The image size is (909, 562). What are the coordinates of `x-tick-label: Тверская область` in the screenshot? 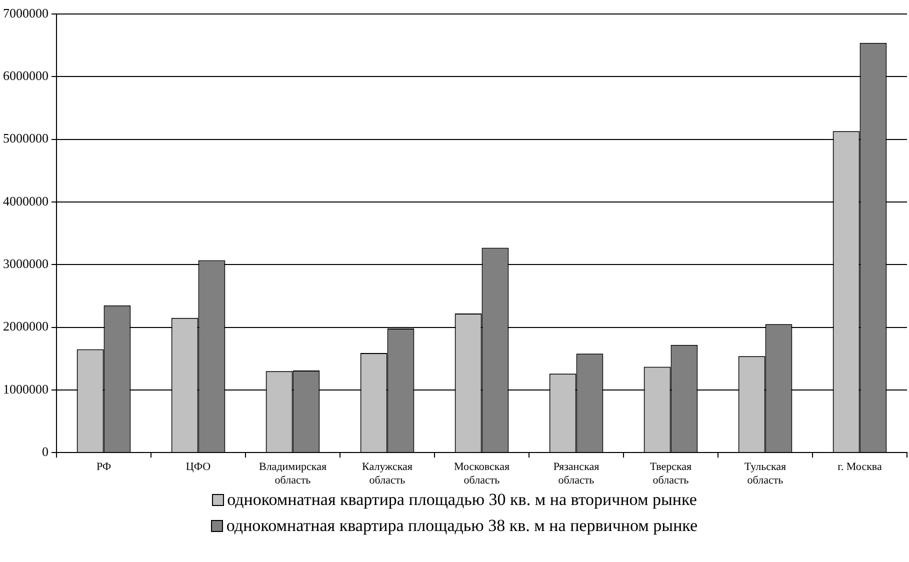 It's located at (671, 473).